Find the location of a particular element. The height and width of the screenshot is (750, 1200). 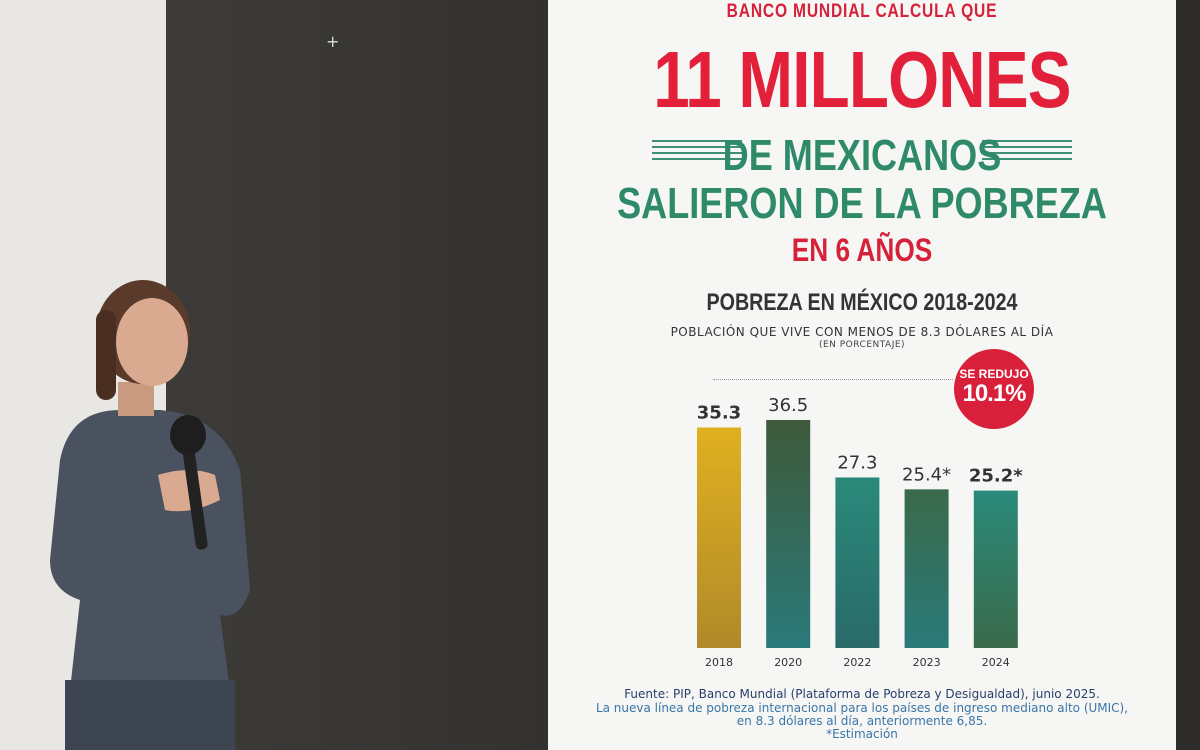

slide-line-4: EN 6 AÑOS is located at coordinates (862, 250).